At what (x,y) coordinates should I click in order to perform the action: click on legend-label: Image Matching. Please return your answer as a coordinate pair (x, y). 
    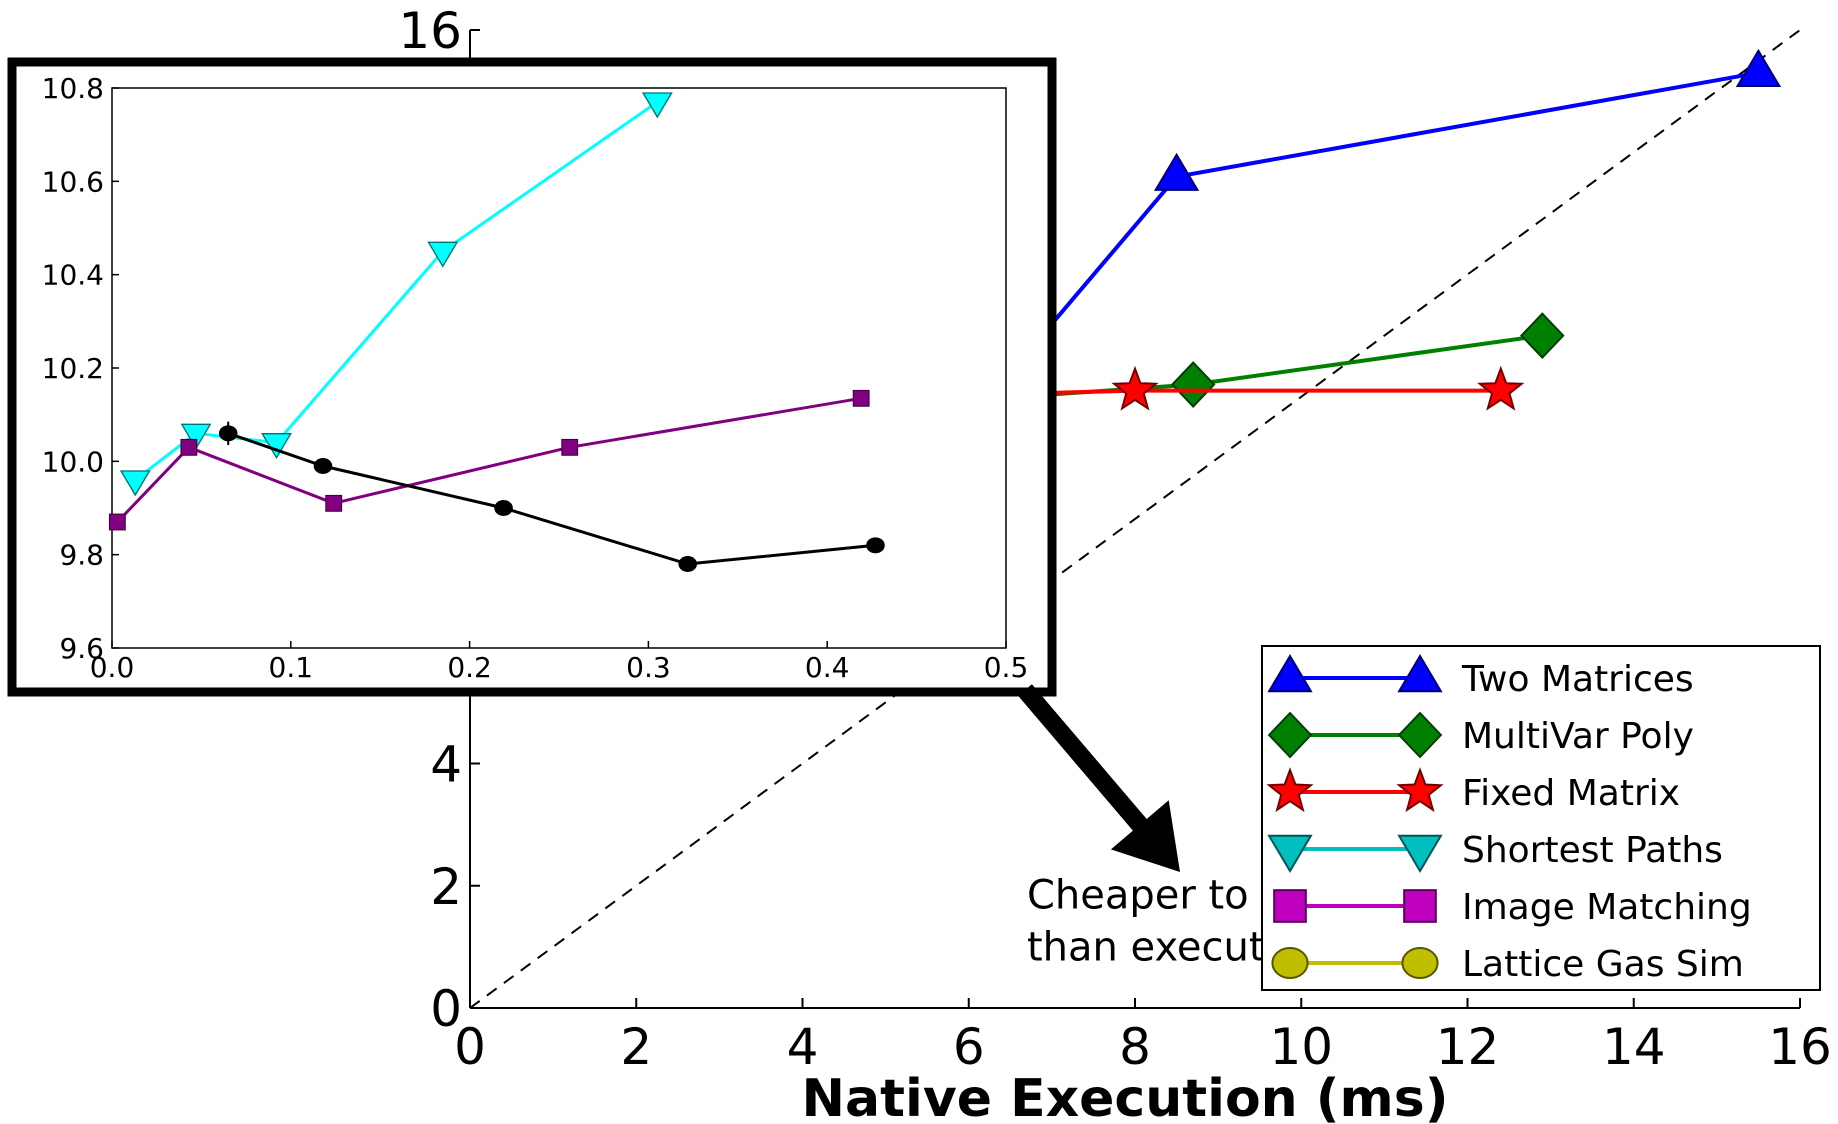
    Looking at the image, I should click on (1607, 907).